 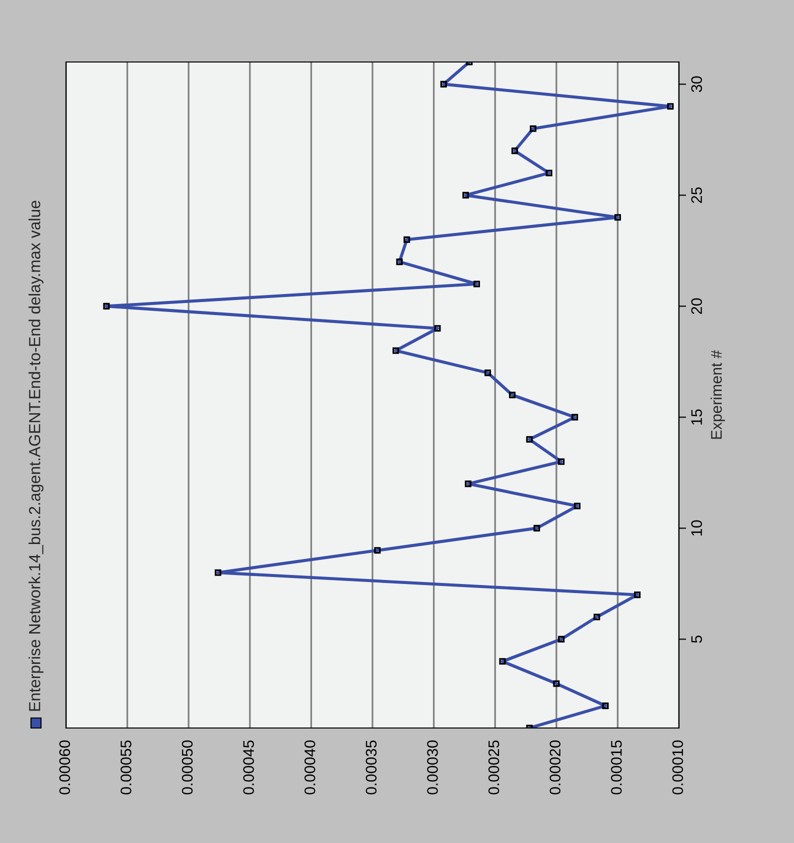 What do you see at coordinates (310, 767) in the screenshot?
I see `x-tick-label: 0.00040` at bounding box center [310, 767].